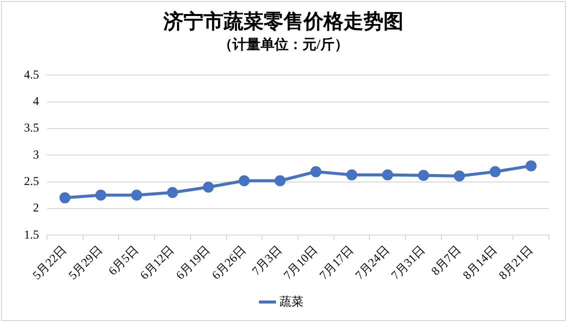  What do you see at coordinates (292, 301) in the screenshot?
I see `legend-label: 蔬菜` at bounding box center [292, 301].